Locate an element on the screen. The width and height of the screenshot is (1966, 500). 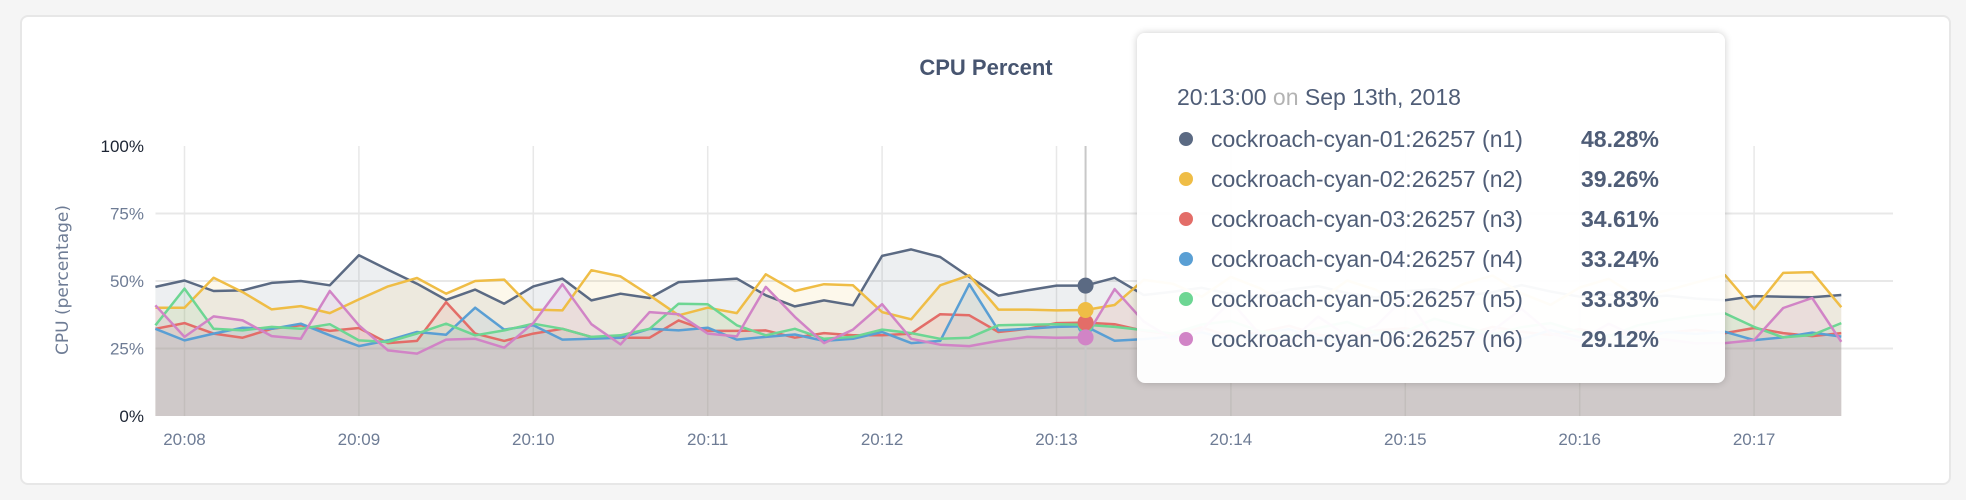
chart-title: CPU Percent is located at coordinates (986, 67).